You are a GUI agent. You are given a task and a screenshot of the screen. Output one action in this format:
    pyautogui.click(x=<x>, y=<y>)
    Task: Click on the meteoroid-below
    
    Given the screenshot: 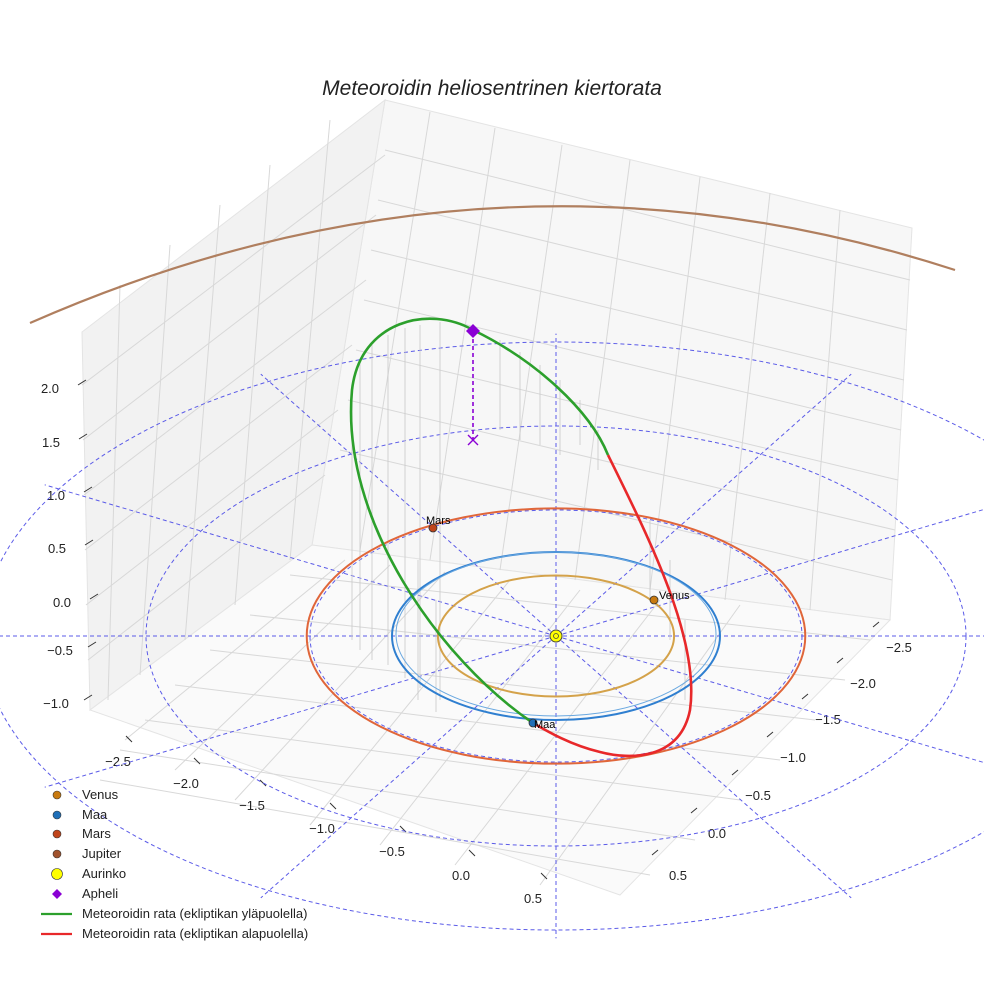 What is the action you would take?
    pyautogui.click(x=612, y=606)
    